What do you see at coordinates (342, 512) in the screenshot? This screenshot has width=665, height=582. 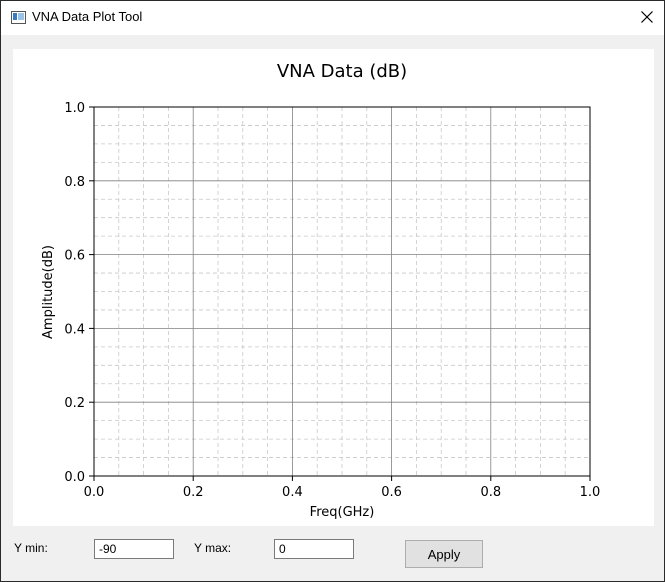 I see `x-axis-label: Freq(GHz)` at bounding box center [342, 512].